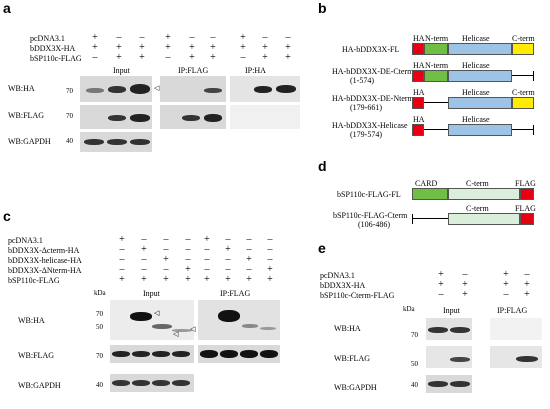 Image resolution: width=550 pixels, height=409 pixels. I want to click on d-fl-flag-domain, so click(527, 194).